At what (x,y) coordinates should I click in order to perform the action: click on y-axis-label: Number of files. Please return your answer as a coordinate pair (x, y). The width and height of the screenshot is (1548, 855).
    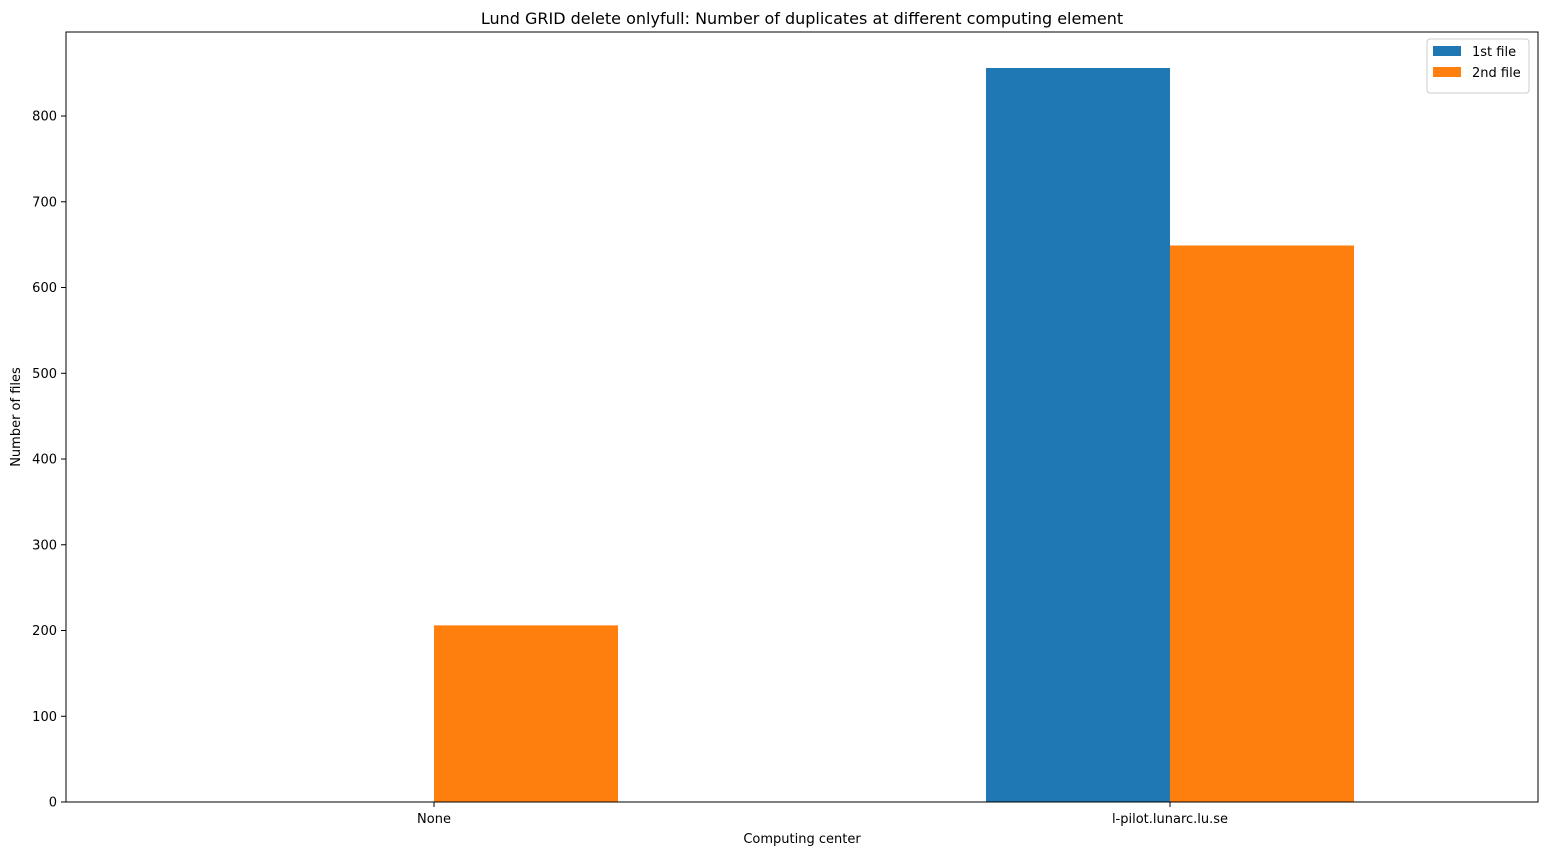
    Looking at the image, I should click on (16, 417).